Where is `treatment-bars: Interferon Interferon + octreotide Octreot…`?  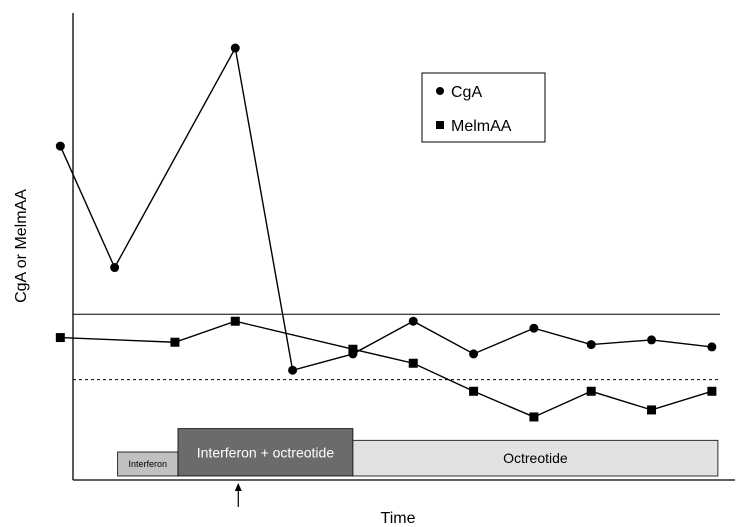 treatment-bars: Interferon Interferon + octreotide Octreot… is located at coordinates (418, 452).